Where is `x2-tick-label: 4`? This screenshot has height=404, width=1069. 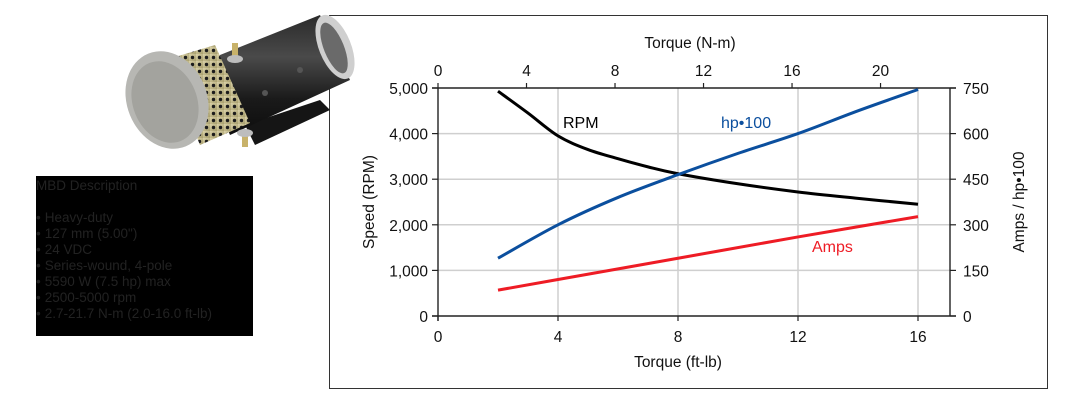 x2-tick-label: 4 is located at coordinates (526, 71).